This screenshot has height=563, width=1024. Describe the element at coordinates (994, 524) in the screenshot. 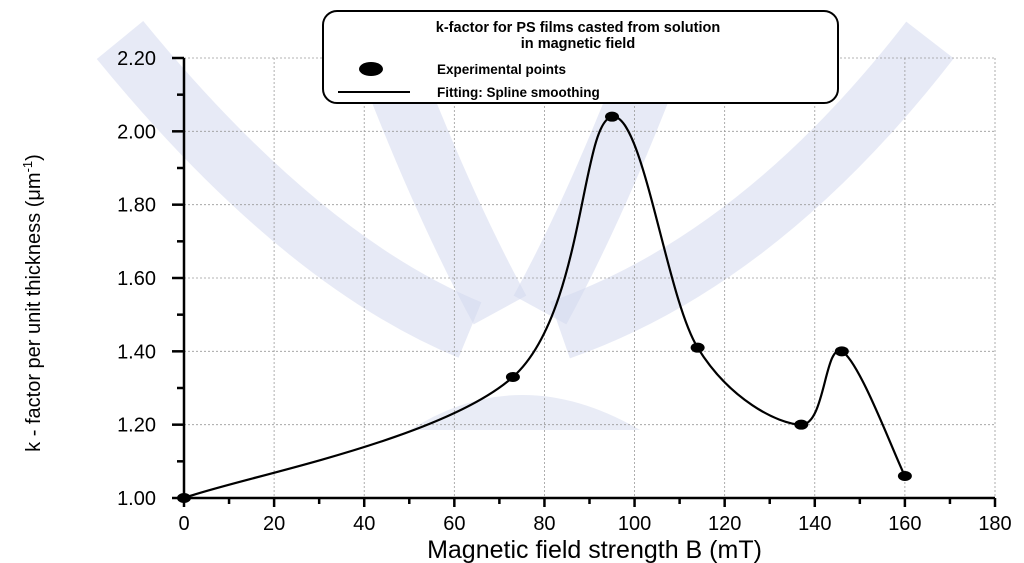

I see `x-tick-label: 180` at that location.